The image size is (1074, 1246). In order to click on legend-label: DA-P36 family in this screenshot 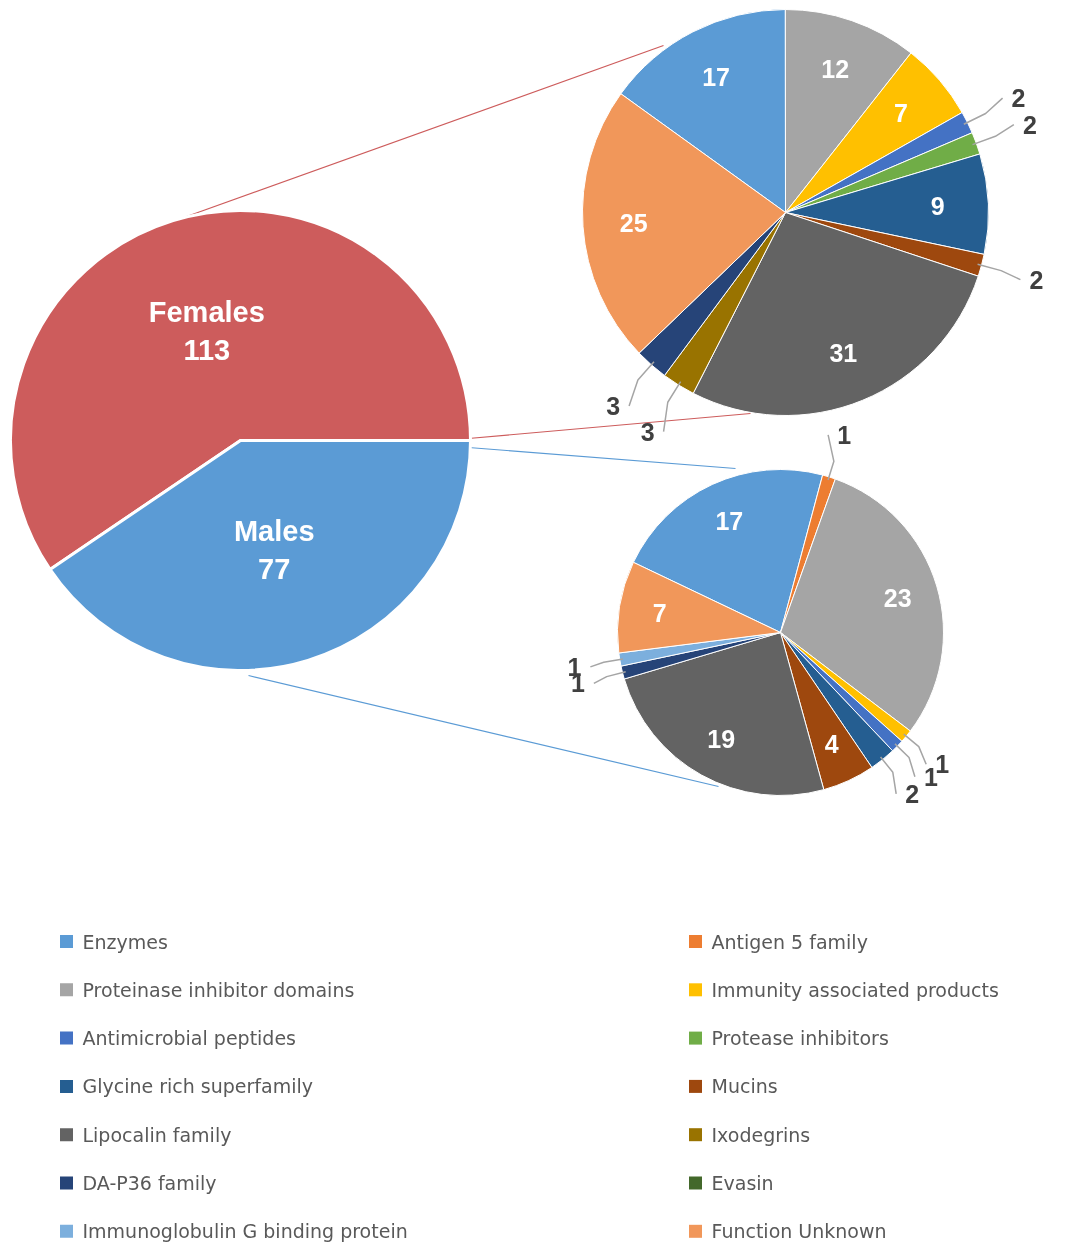, I will do `click(149, 1183)`.